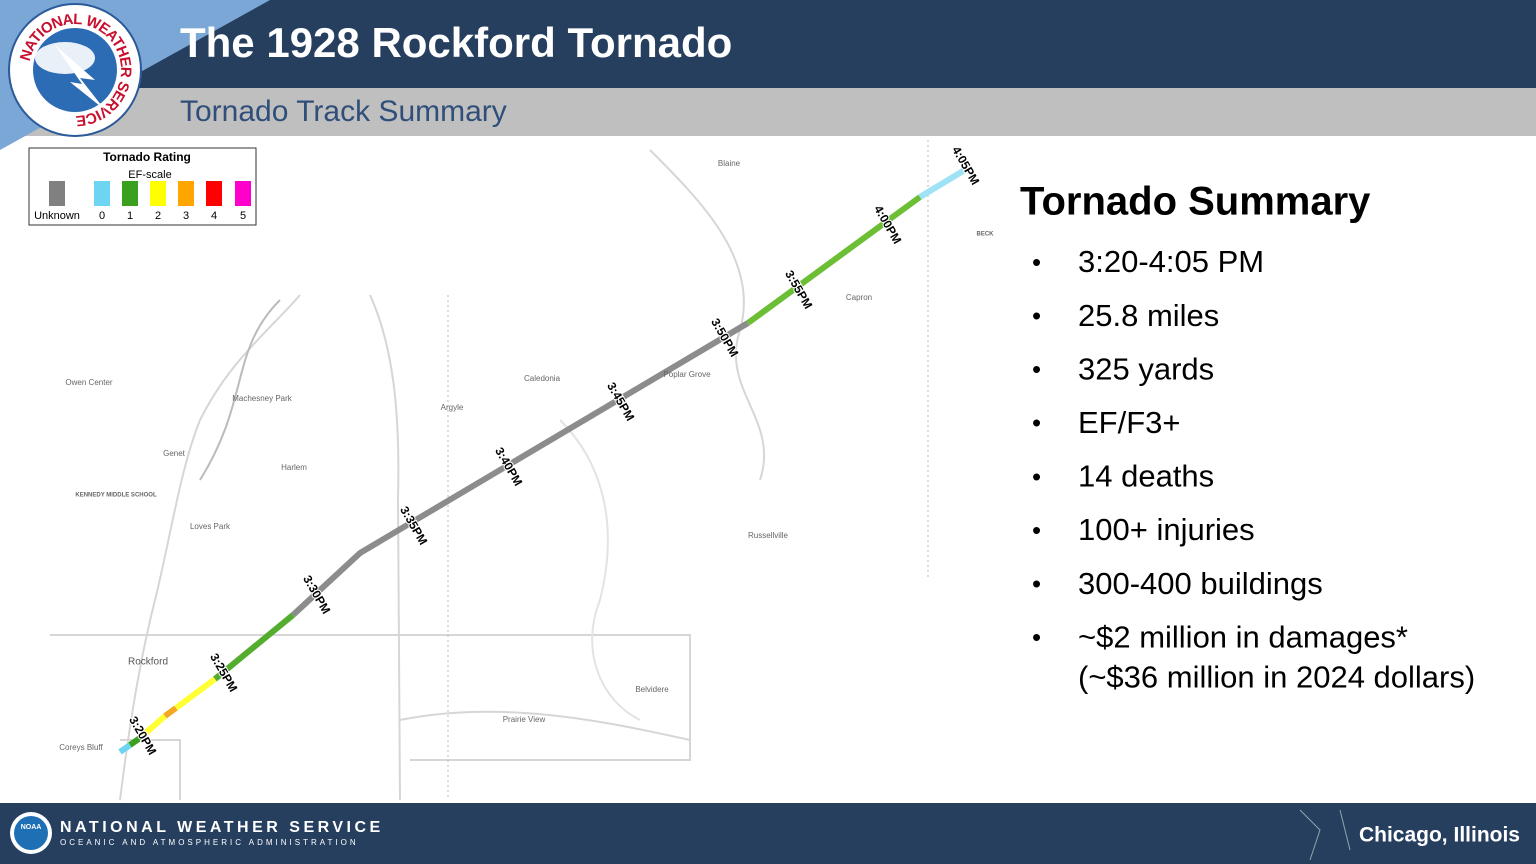  I want to click on legend-label: 0, so click(102, 216).